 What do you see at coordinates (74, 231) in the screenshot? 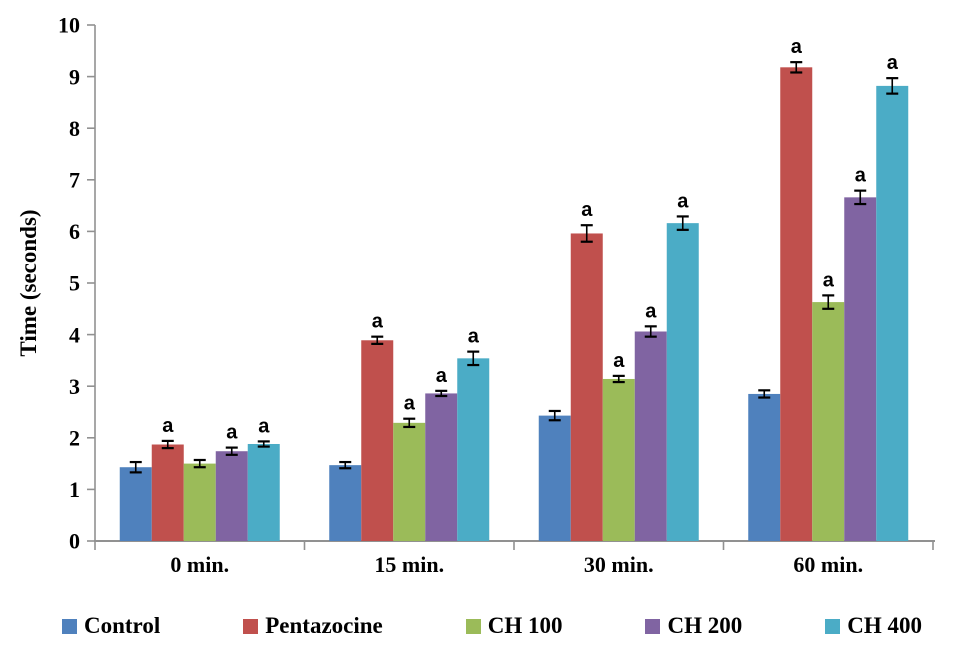
I see `y-tick-label: 6` at bounding box center [74, 231].